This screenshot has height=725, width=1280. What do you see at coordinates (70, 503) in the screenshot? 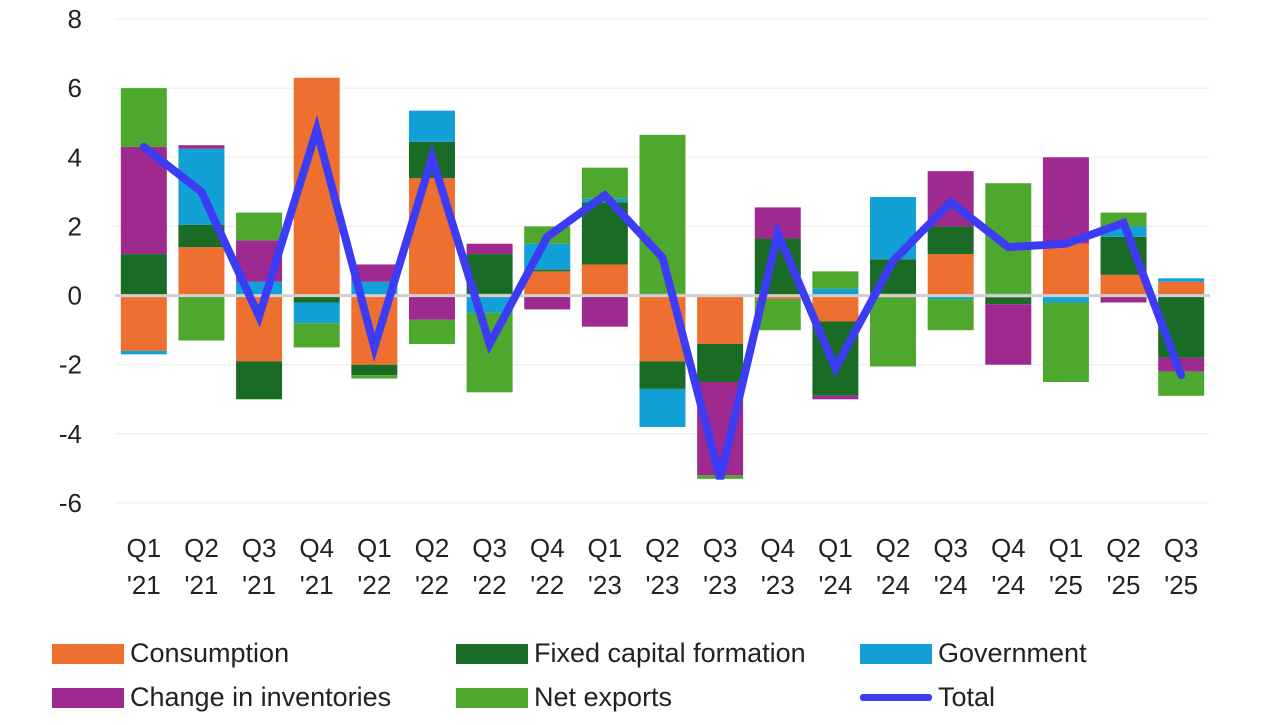
I see `y-tick-label: -6` at bounding box center [70, 503].